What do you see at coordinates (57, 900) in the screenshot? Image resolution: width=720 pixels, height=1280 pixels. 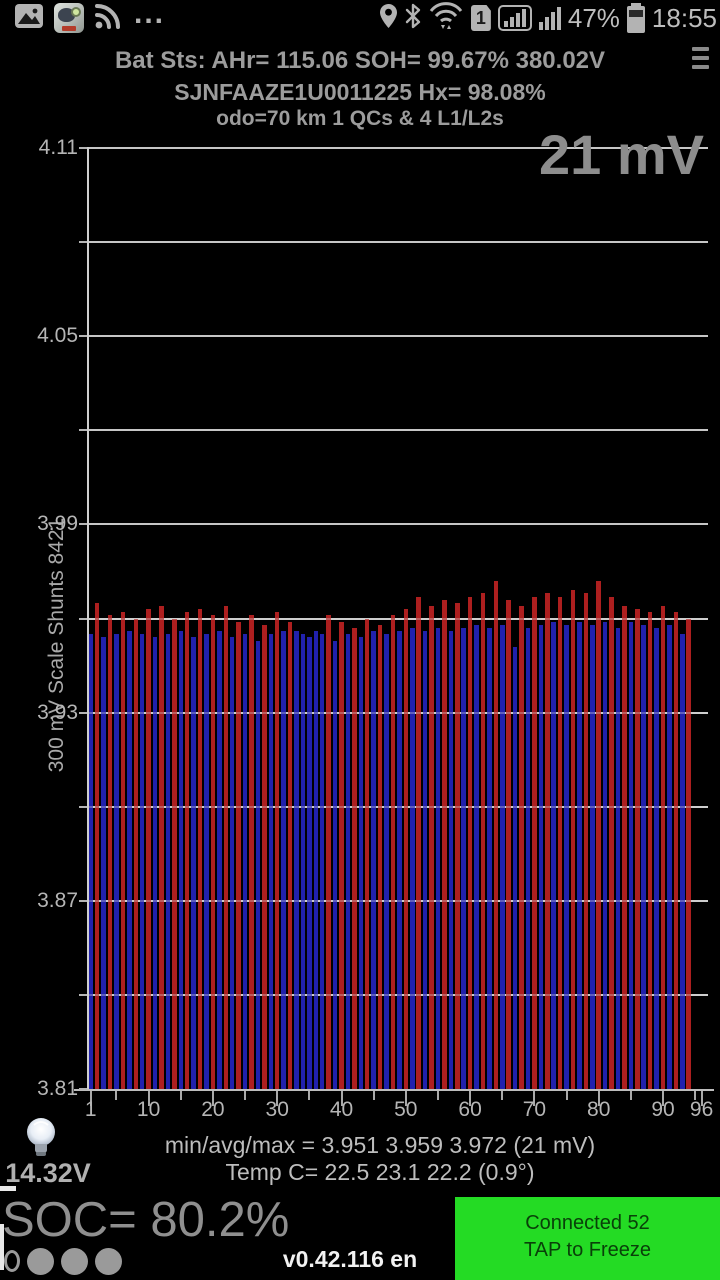 I see `y-tick-label: 3.87` at bounding box center [57, 900].